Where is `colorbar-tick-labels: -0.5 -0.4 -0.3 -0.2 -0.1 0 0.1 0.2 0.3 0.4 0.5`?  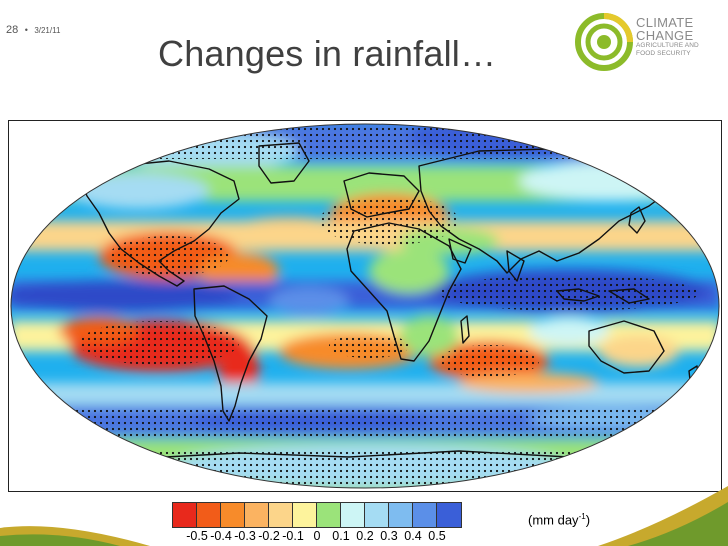
colorbar-tick-labels: -0.5 -0.4 -0.3 -0.2 -0.1 0 0.1 0.2 0.3 0.4 0.5 is located at coordinates (347, 537).